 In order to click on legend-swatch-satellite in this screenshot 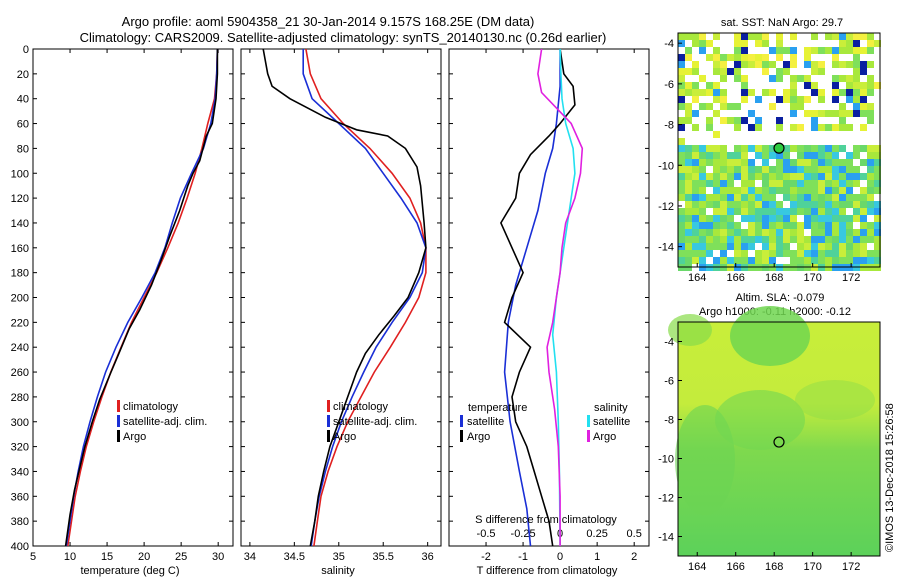, I will do `click(328, 421)`.